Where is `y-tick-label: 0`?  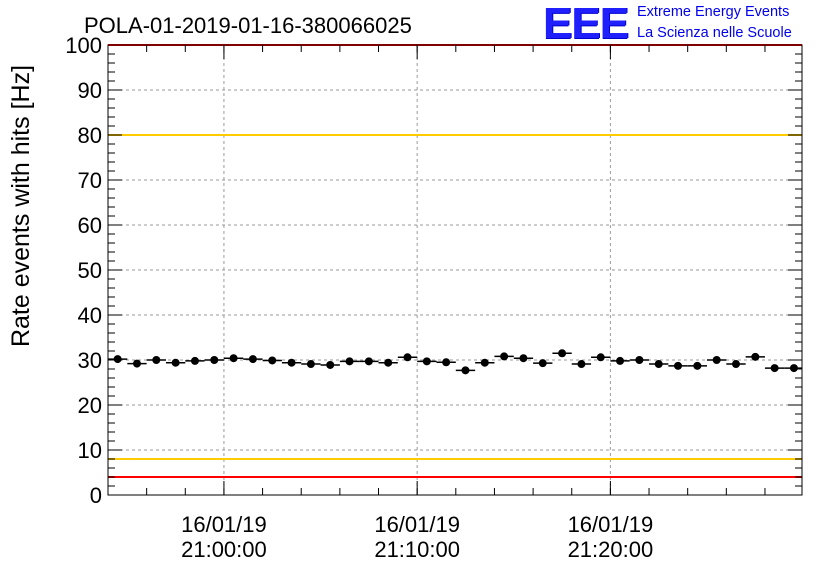 y-tick-label: 0 is located at coordinates (96, 495).